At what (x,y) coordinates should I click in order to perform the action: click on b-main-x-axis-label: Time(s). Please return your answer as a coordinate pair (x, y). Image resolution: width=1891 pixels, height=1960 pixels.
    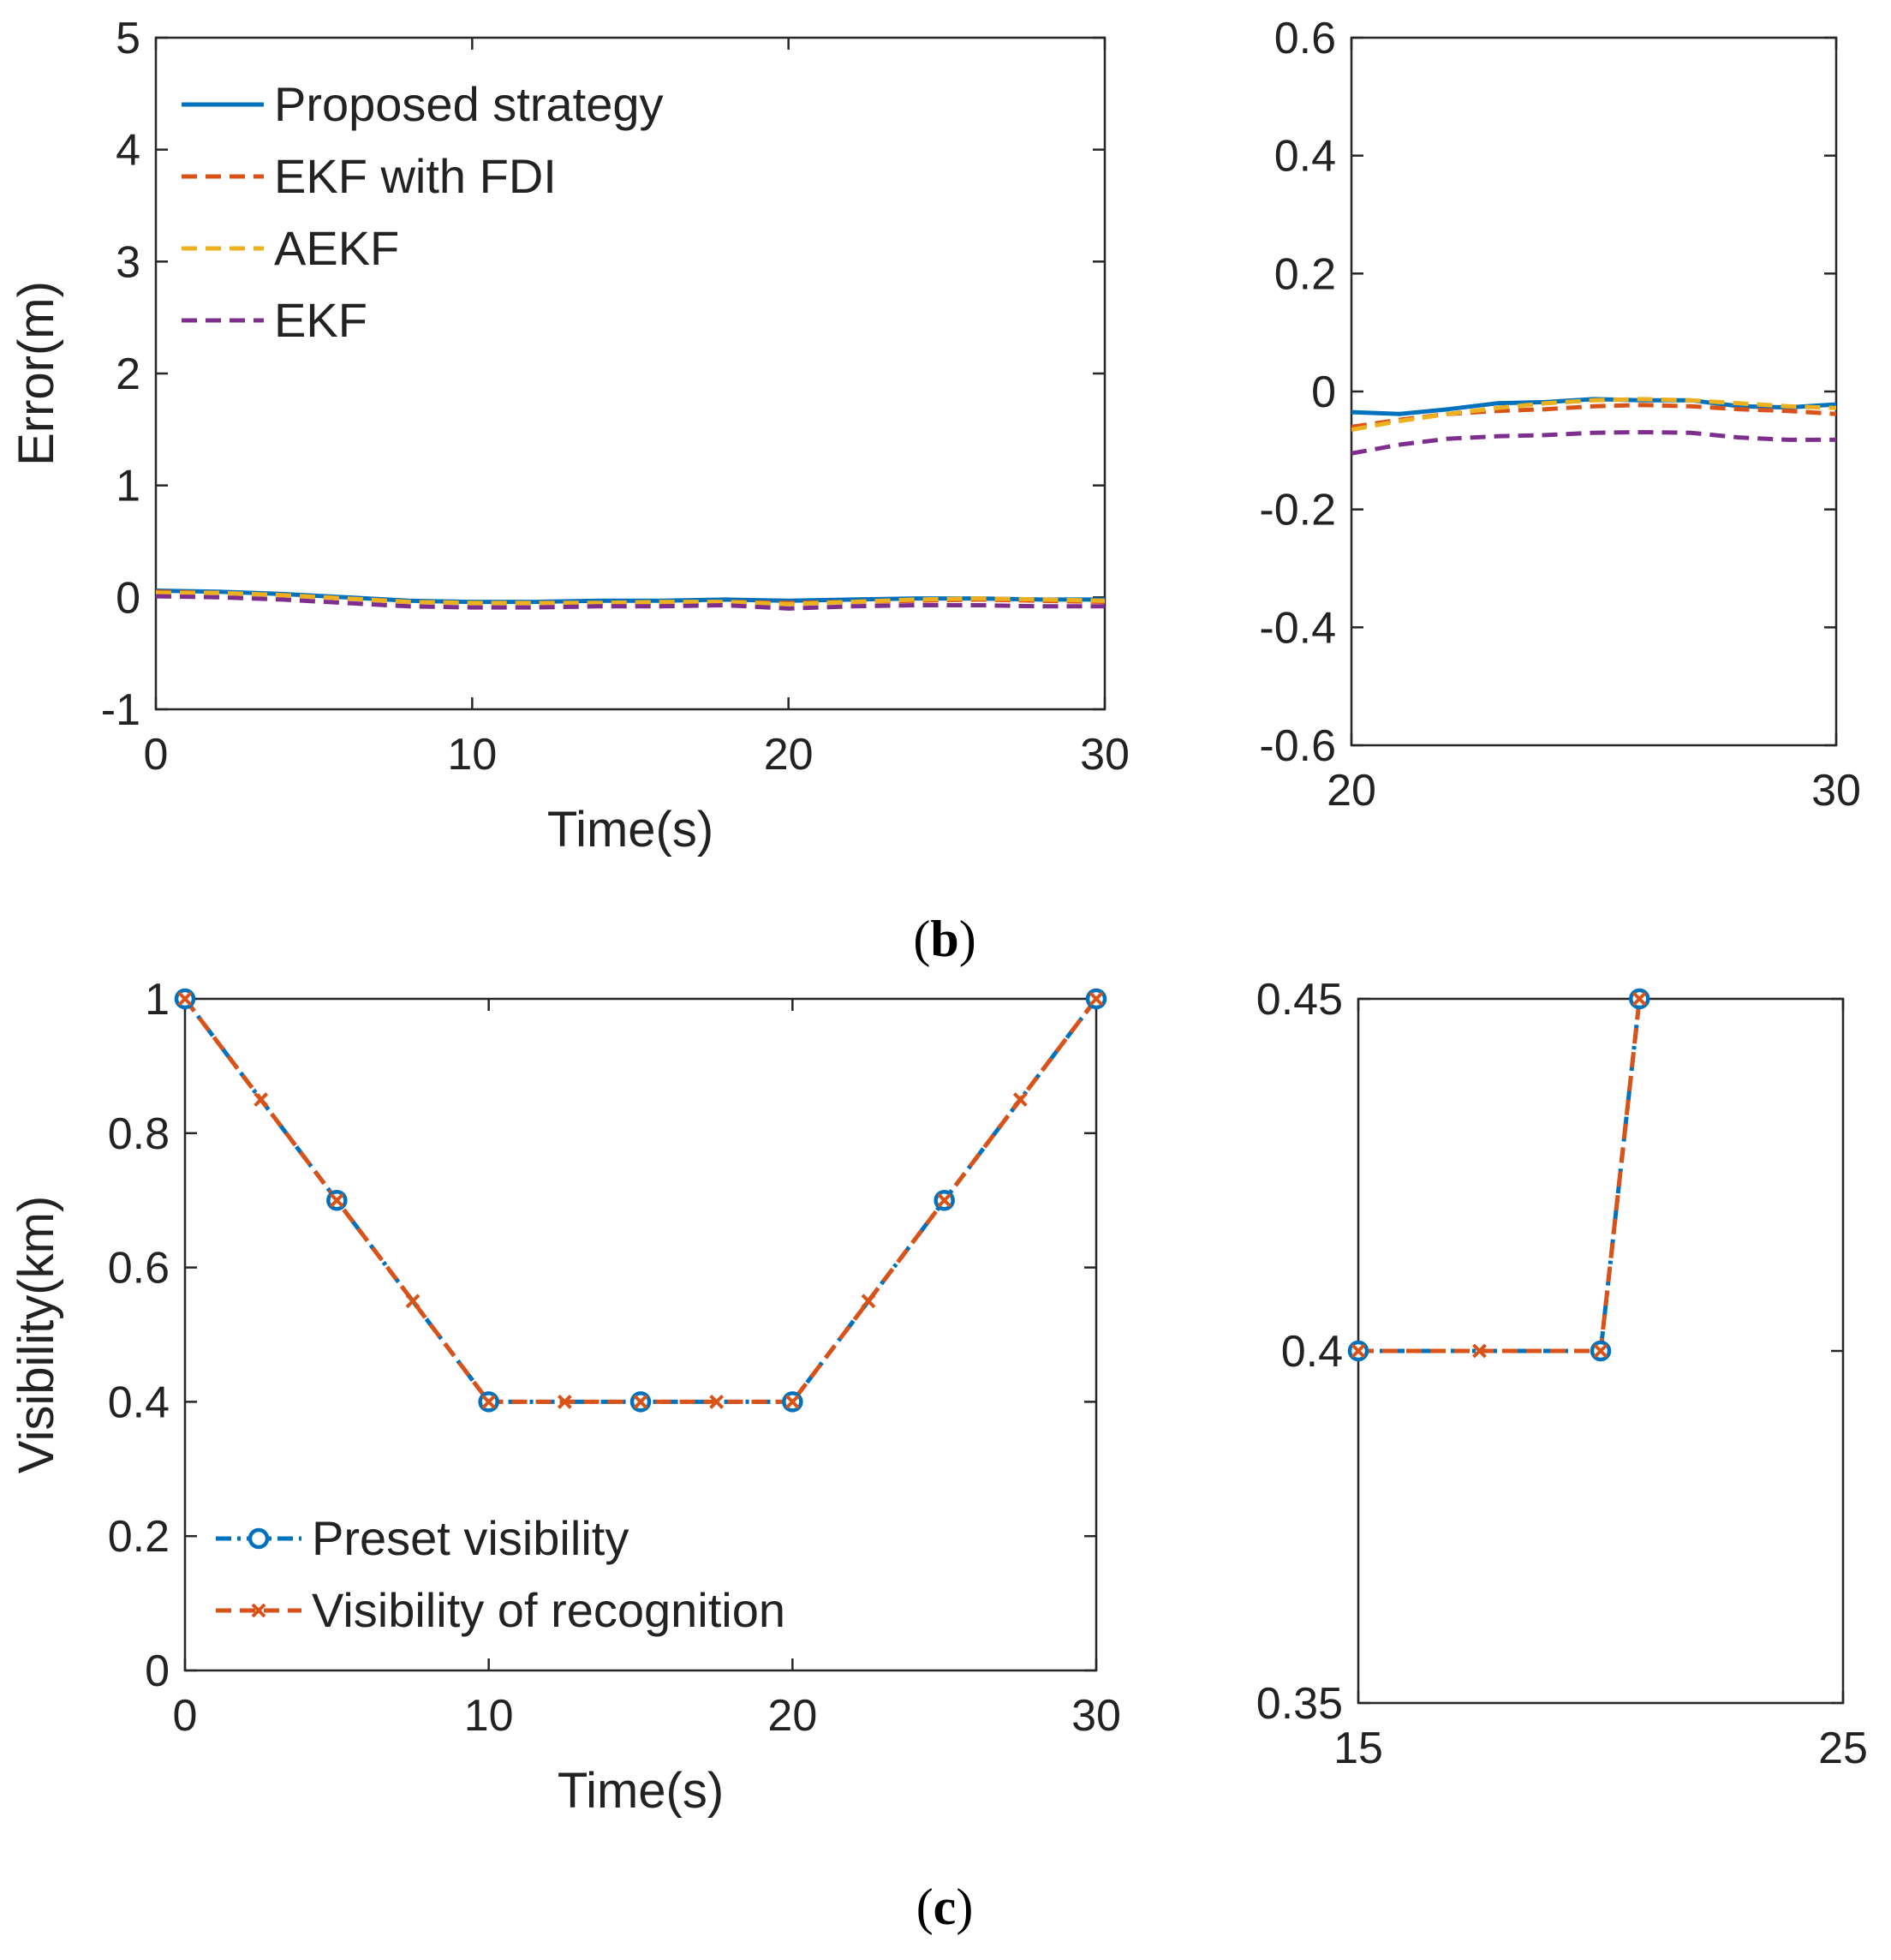
    Looking at the image, I should click on (630, 830).